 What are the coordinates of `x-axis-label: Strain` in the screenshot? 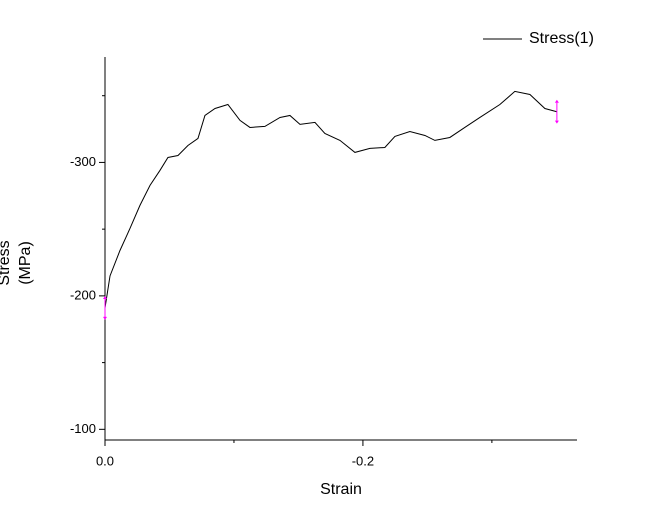 It's located at (341, 489).